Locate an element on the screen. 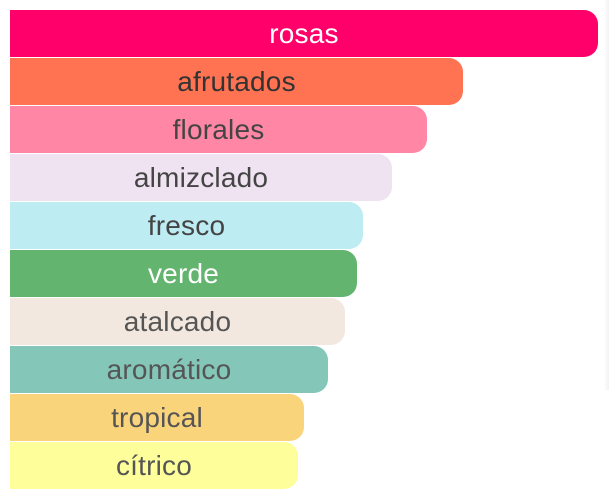 This screenshot has width=609, height=501. bar-label: cítrico is located at coordinates (154, 465).